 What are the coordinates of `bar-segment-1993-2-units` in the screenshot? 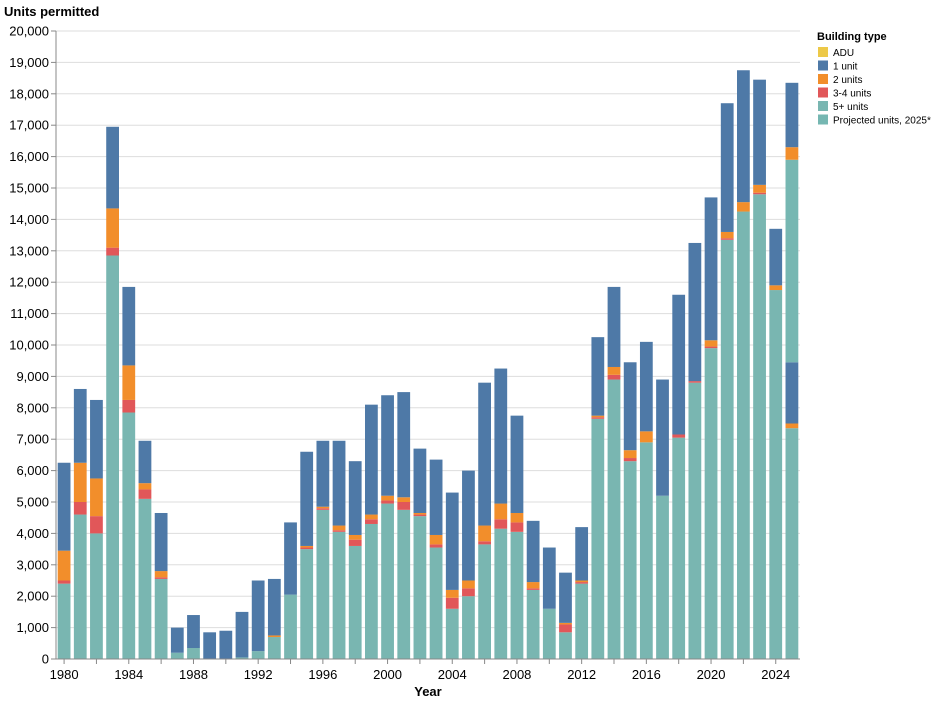 It's located at (274, 636).